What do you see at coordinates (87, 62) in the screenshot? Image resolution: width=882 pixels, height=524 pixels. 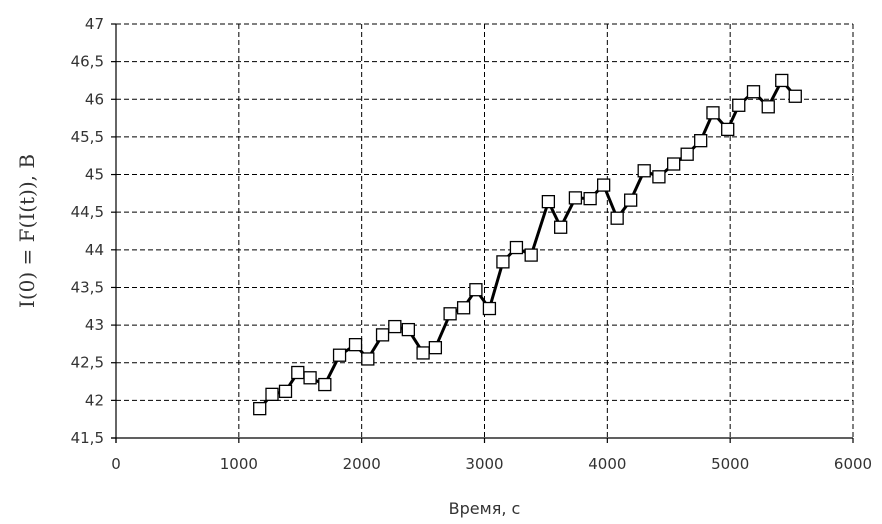 I see `y-tick-label: 46,5` at bounding box center [87, 62].